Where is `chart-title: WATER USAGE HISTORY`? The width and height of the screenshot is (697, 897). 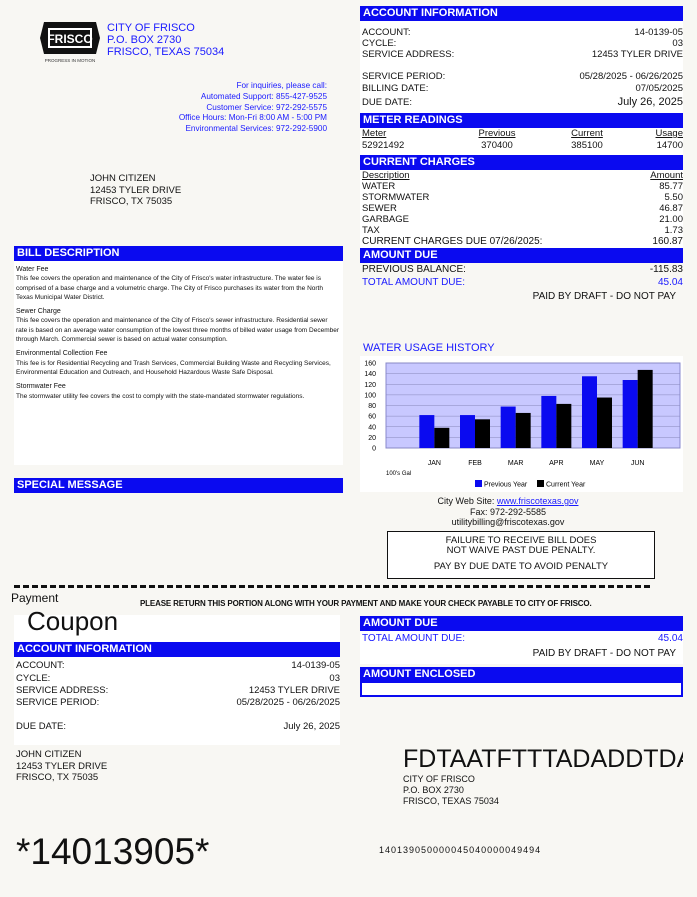 chart-title: WATER USAGE HISTORY is located at coordinates (429, 348).